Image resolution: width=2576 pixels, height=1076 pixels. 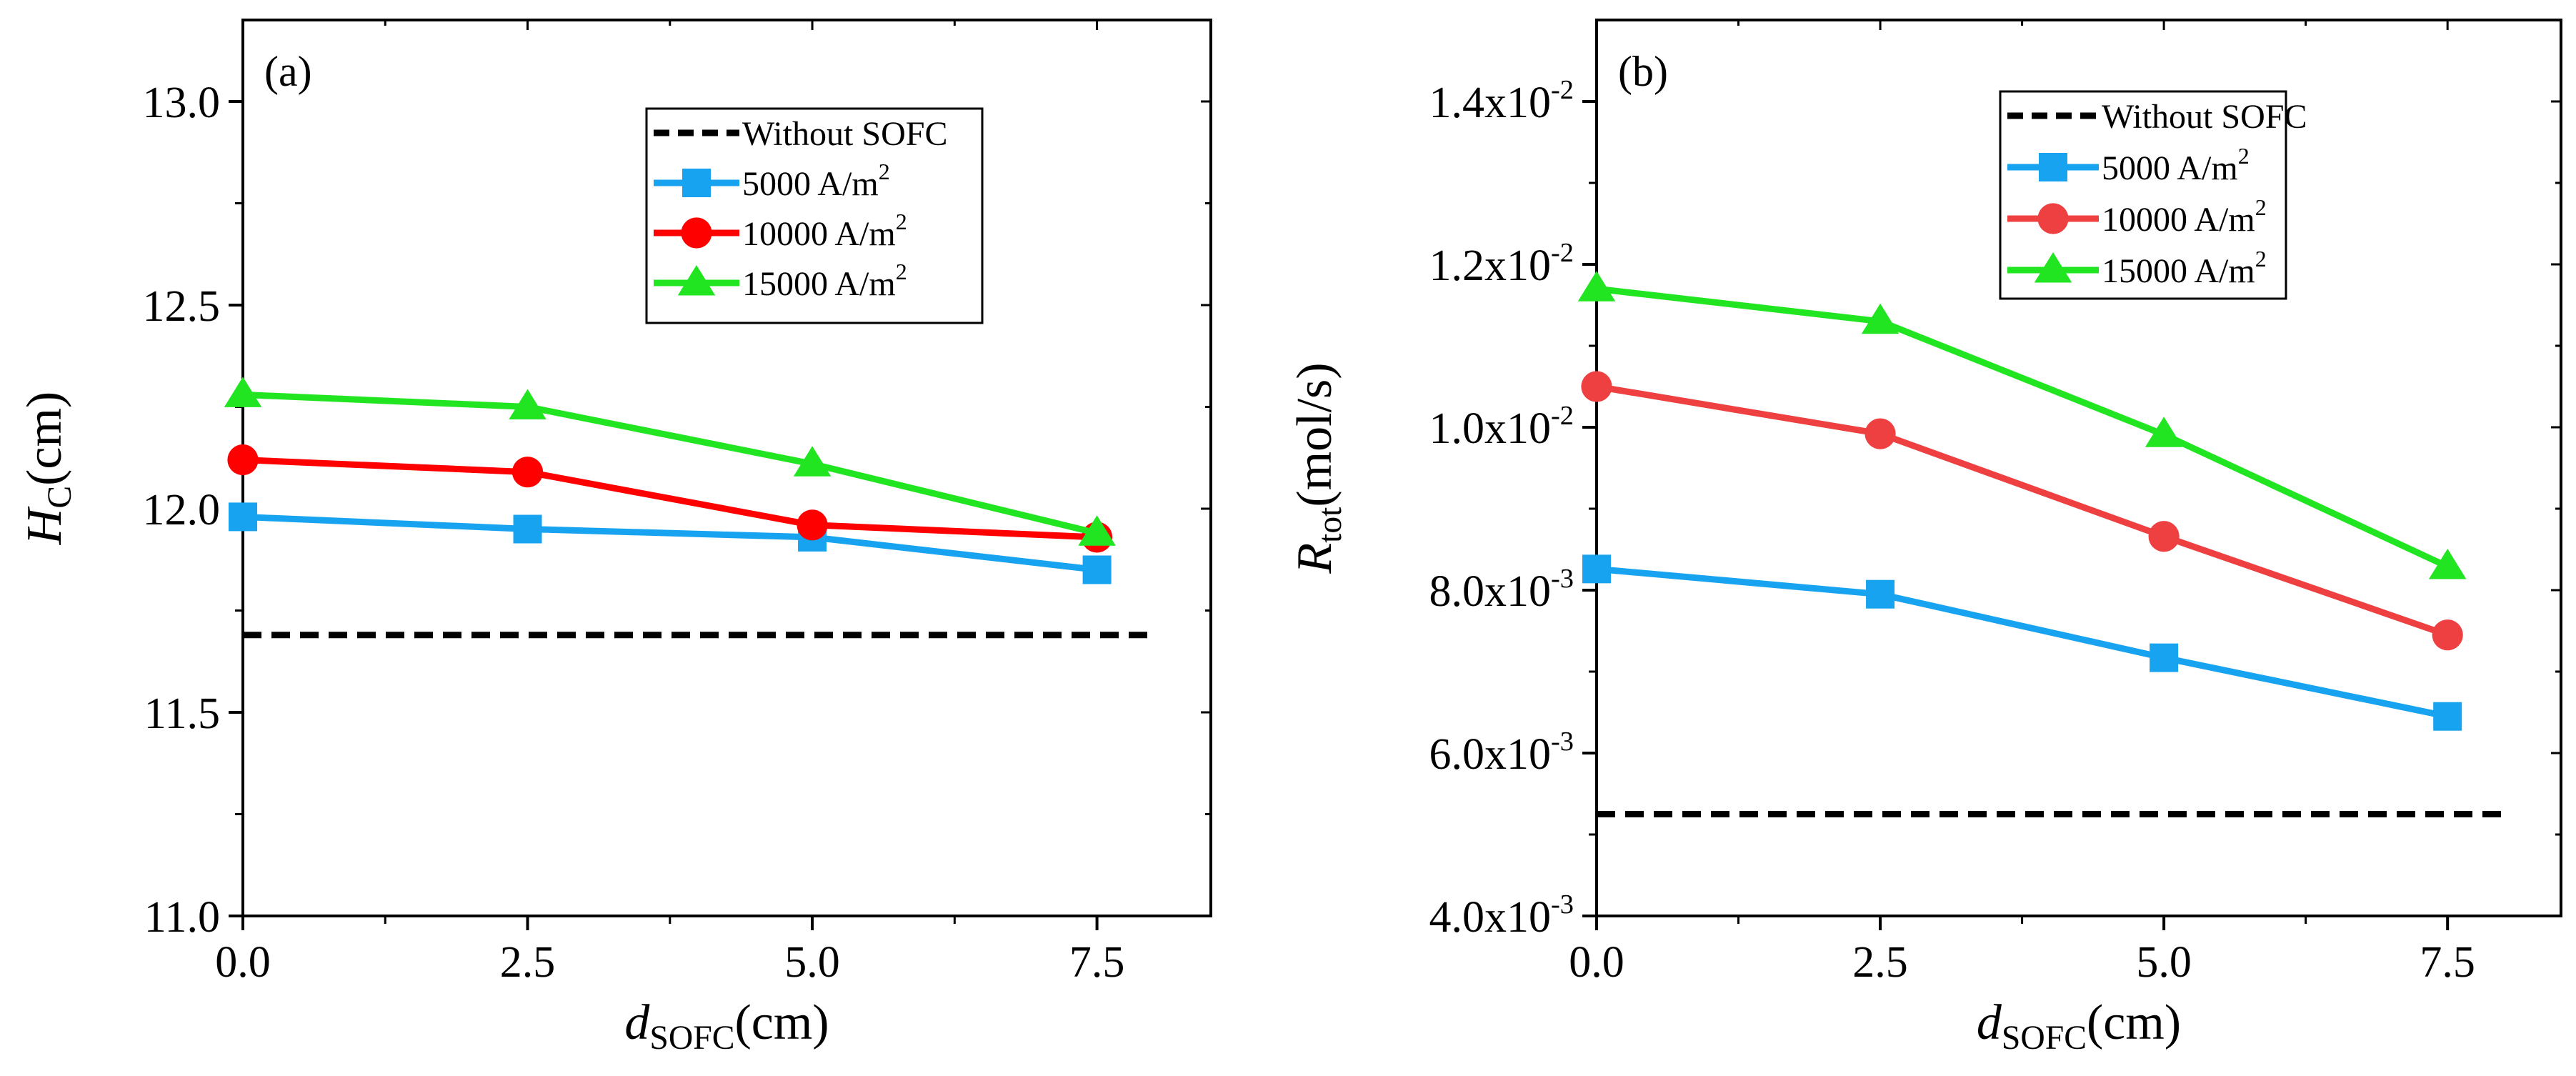 I want to click on y-tick-label: 13.0, so click(x=182, y=103).